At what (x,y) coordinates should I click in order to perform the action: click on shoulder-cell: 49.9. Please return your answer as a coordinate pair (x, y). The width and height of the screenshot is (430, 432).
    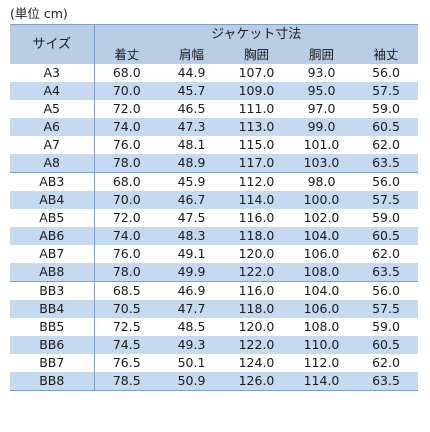
    Looking at the image, I should click on (191, 272).